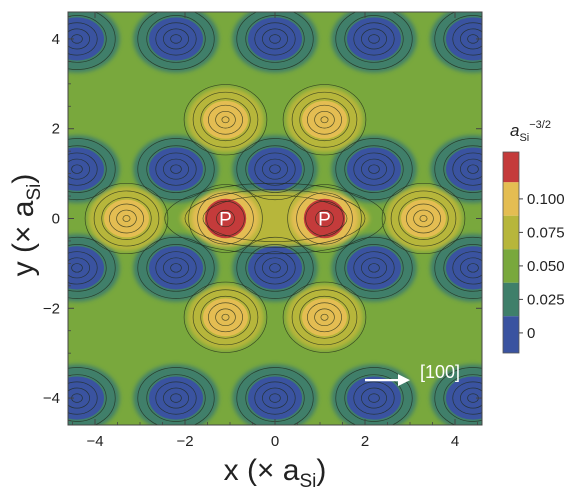  Describe the element at coordinates (275, 441) in the screenshot. I see `x-tick-label: 0` at that location.